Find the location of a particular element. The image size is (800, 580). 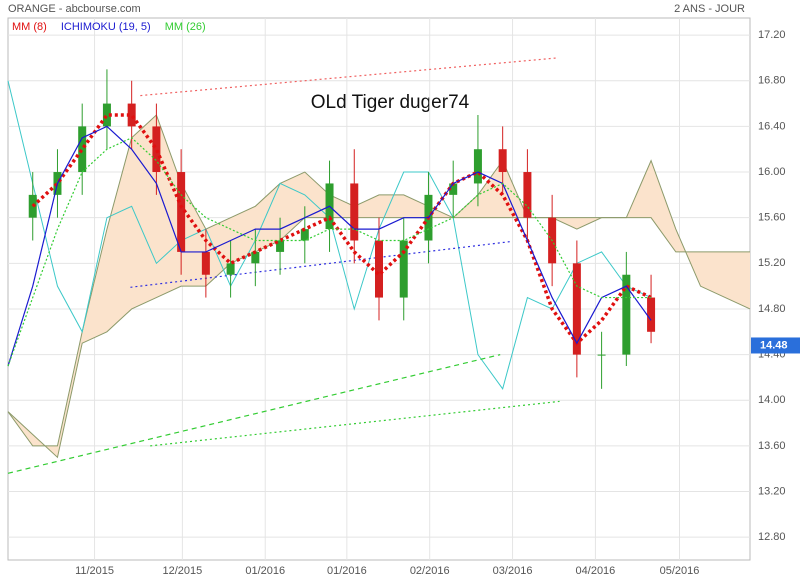

chart-title: OLd Tiger duger74 is located at coordinates (390, 102).